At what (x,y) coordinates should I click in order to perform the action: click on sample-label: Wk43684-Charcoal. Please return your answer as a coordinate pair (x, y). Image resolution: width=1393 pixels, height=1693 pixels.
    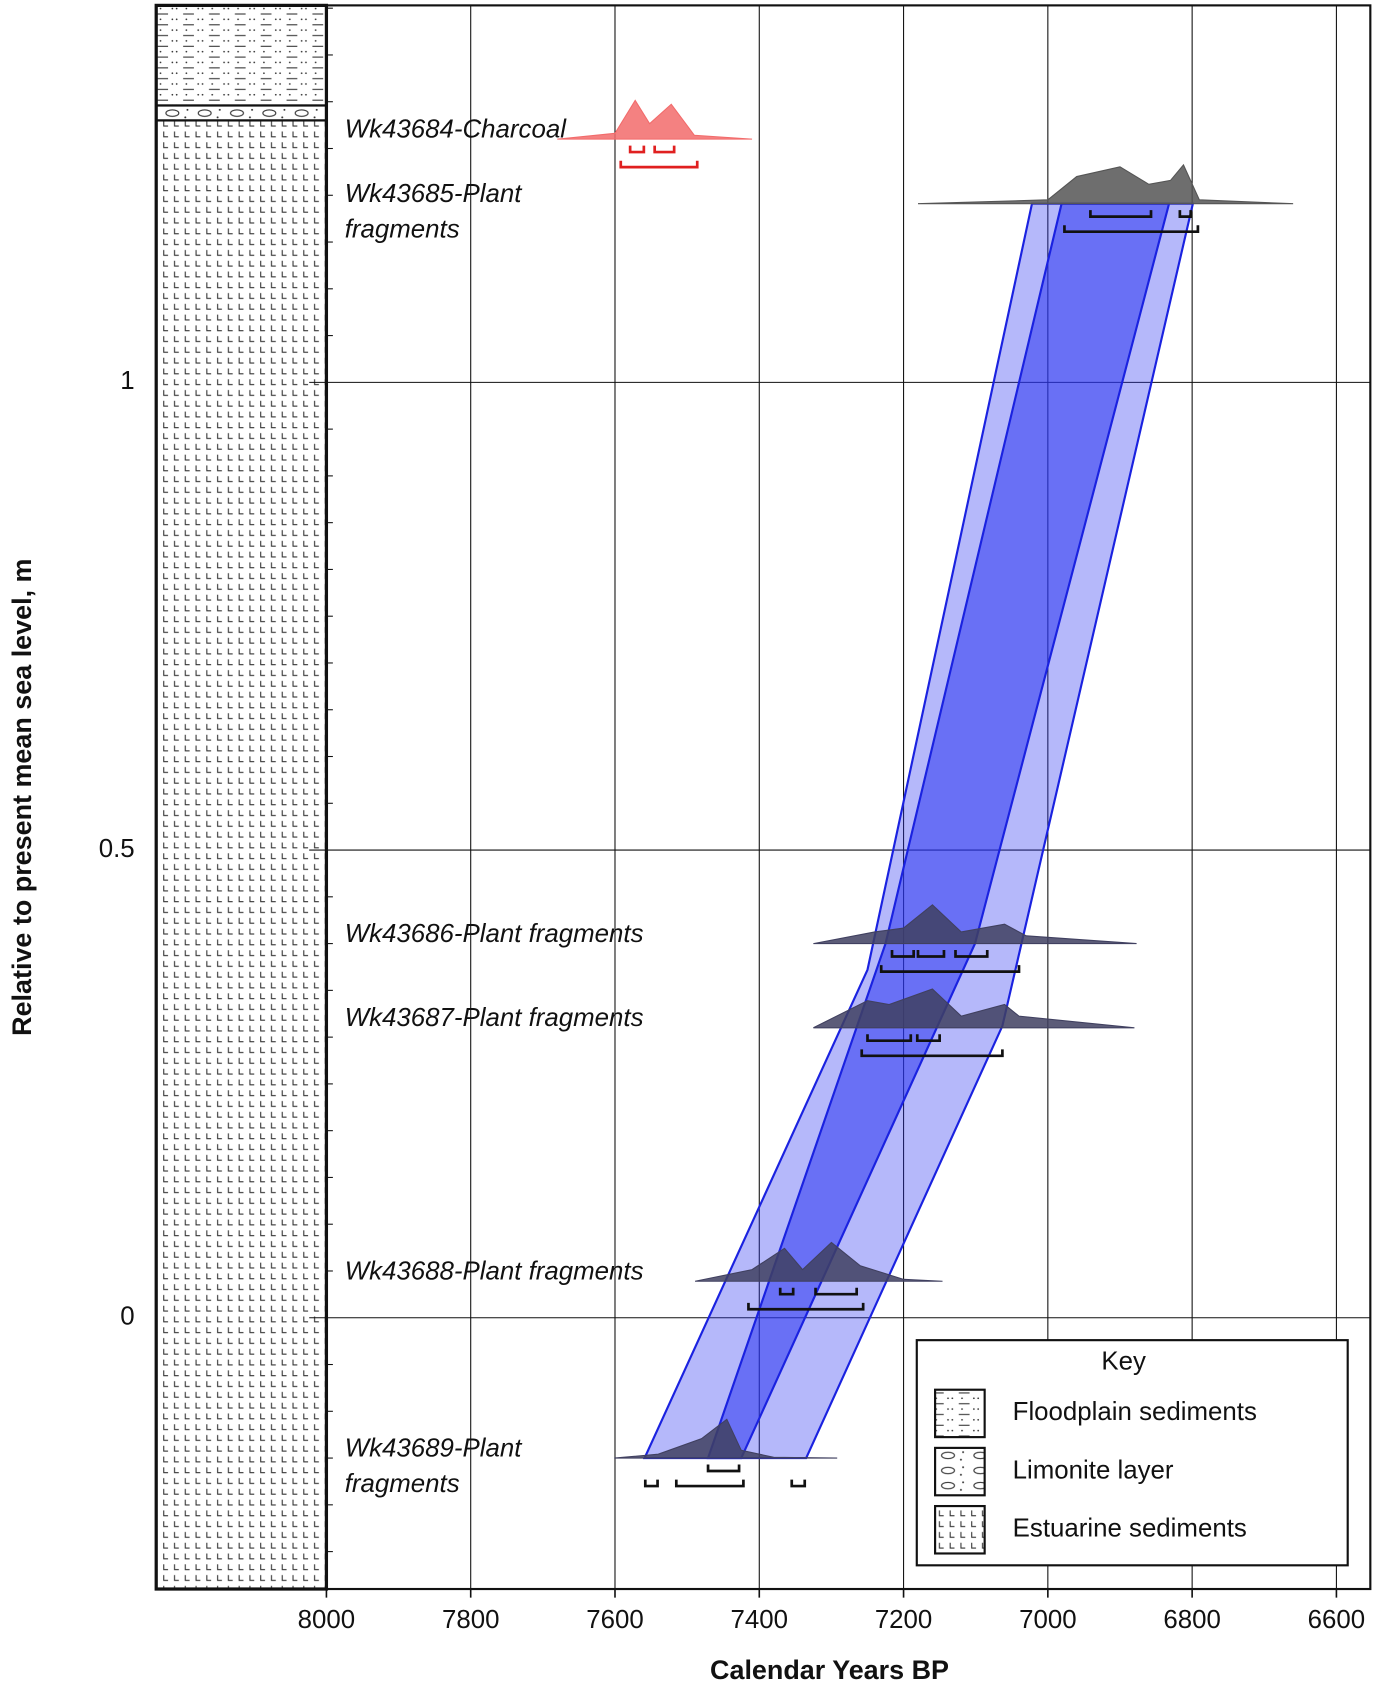
    Looking at the image, I should click on (456, 129).